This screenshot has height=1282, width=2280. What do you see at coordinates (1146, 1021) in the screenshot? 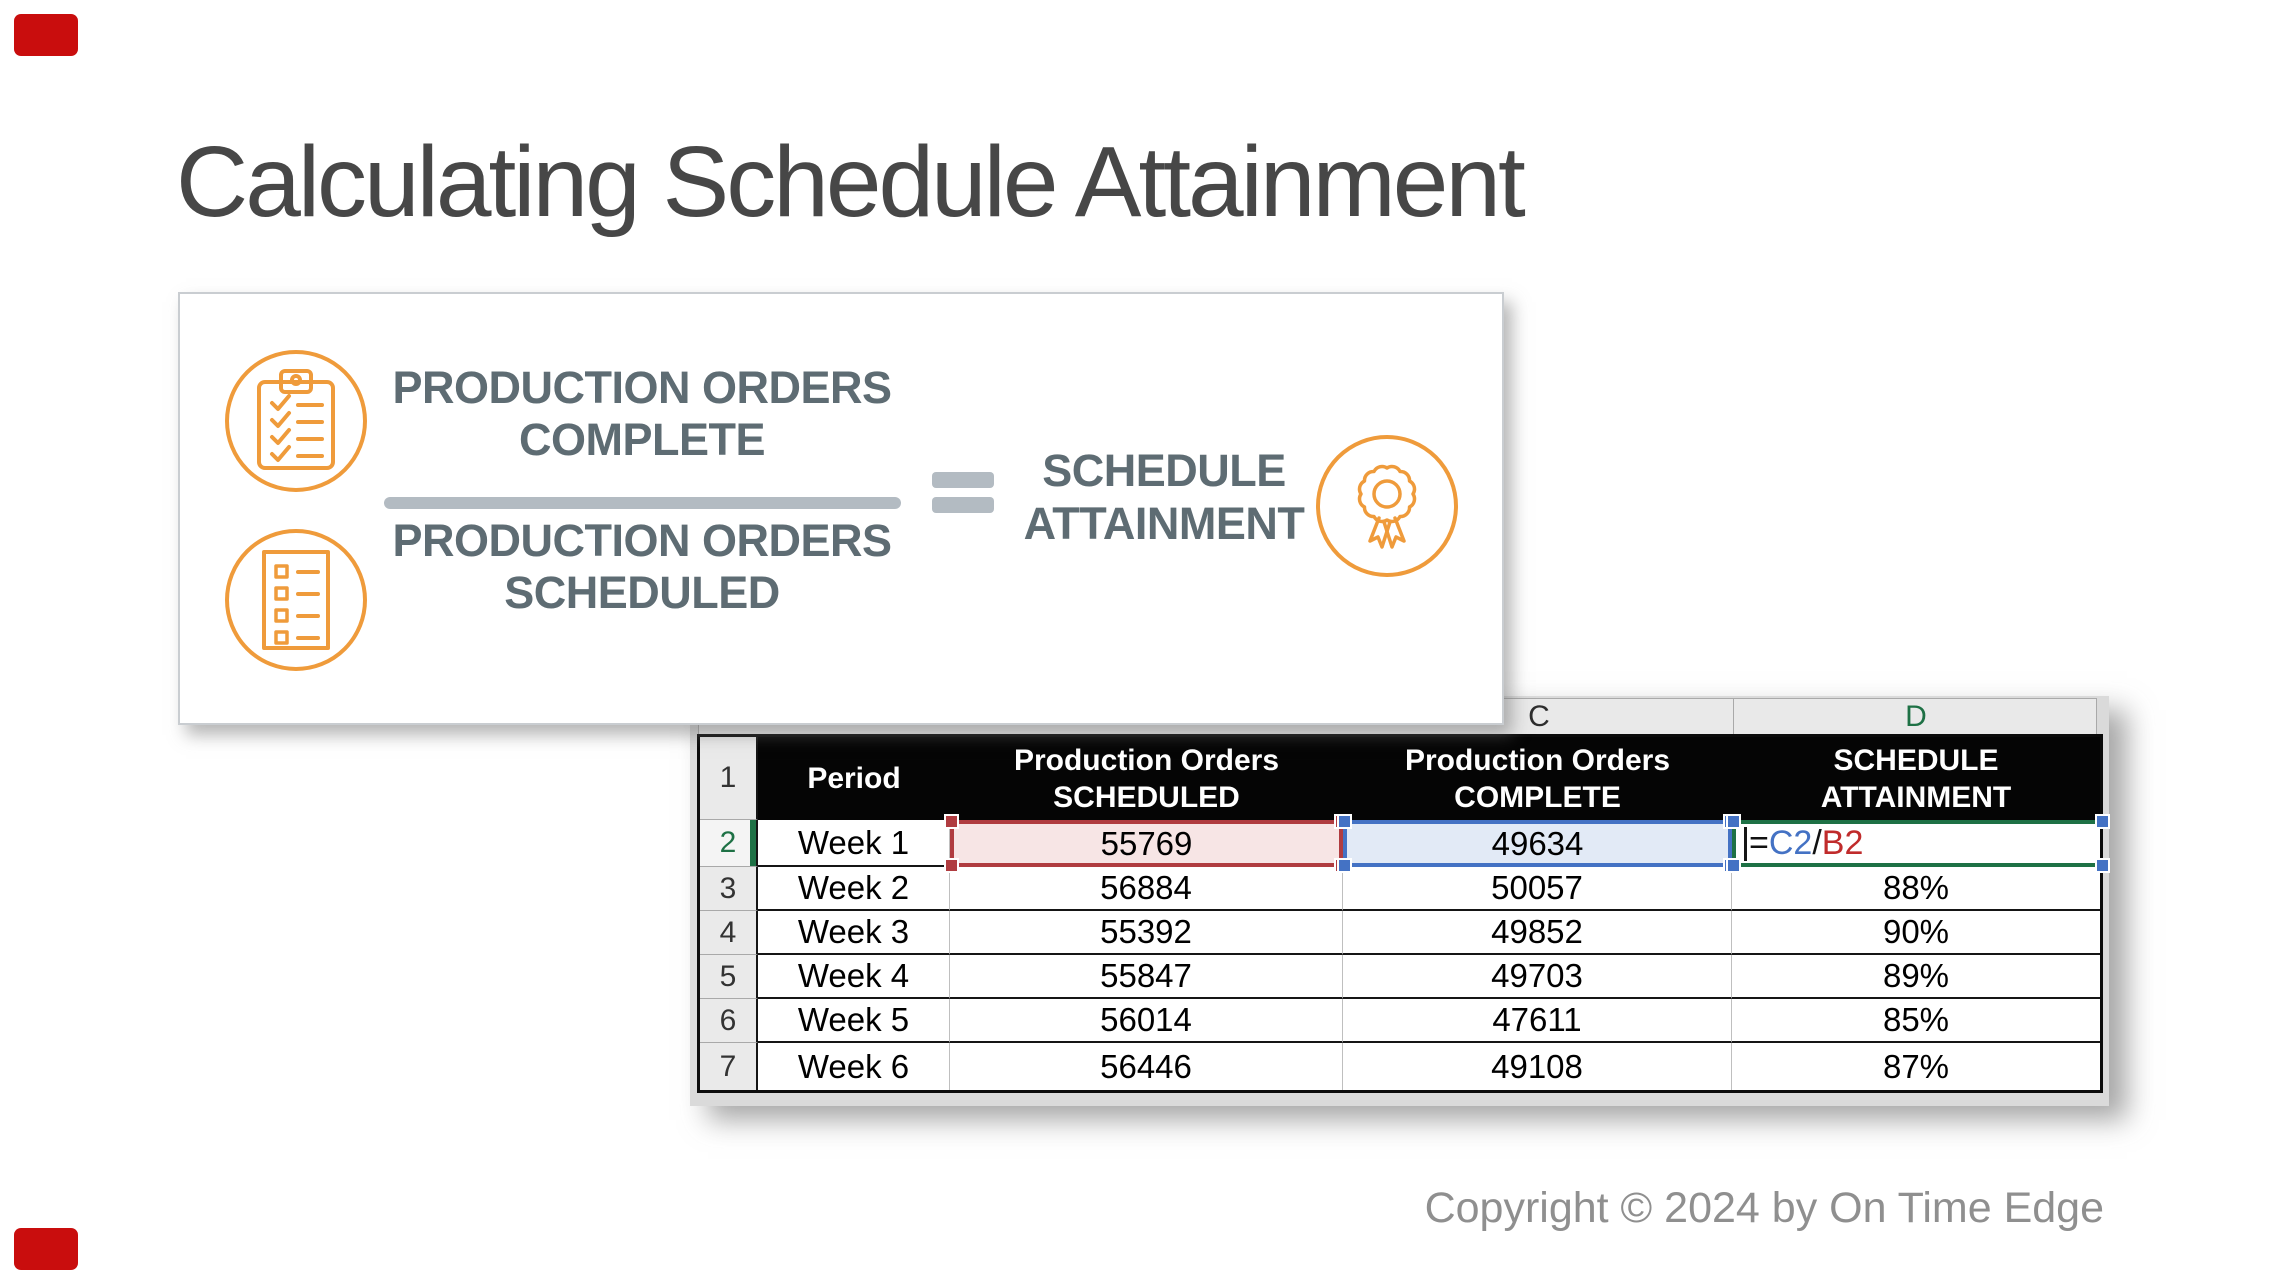
I see `cell-b6-scheduled: 56014` at bounding box center [1146, 1021].